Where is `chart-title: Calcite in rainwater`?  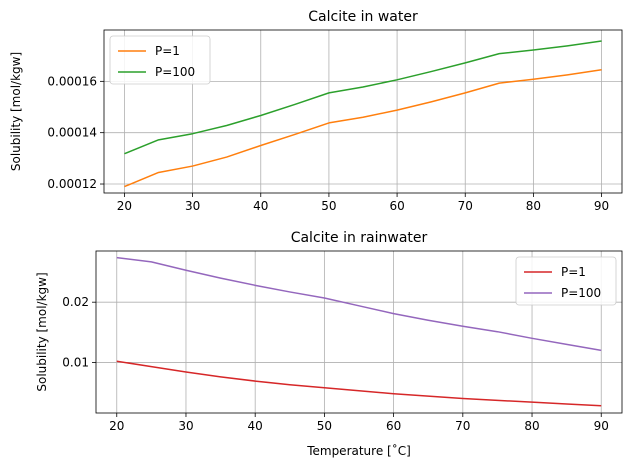 chart-title: Calcite in rainwater is located at coordinates (359, 238).